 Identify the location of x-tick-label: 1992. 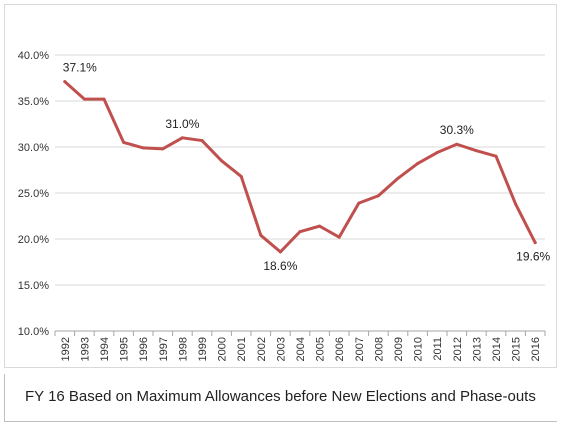
(66, 349).